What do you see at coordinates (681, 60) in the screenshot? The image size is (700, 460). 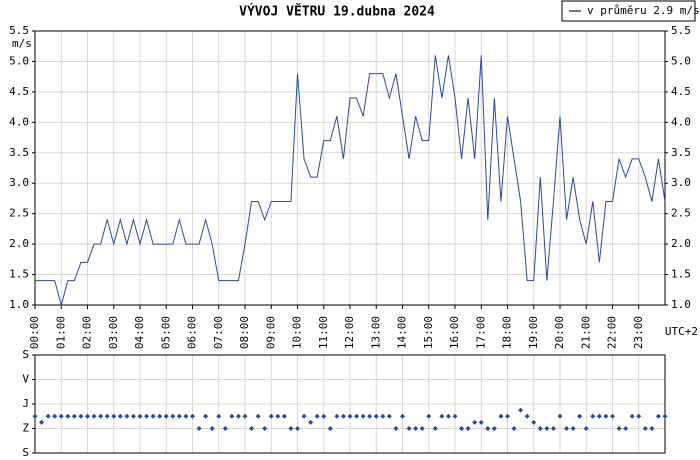 I see `y-tick-label: 5.0` at bounding box center [681, 60].